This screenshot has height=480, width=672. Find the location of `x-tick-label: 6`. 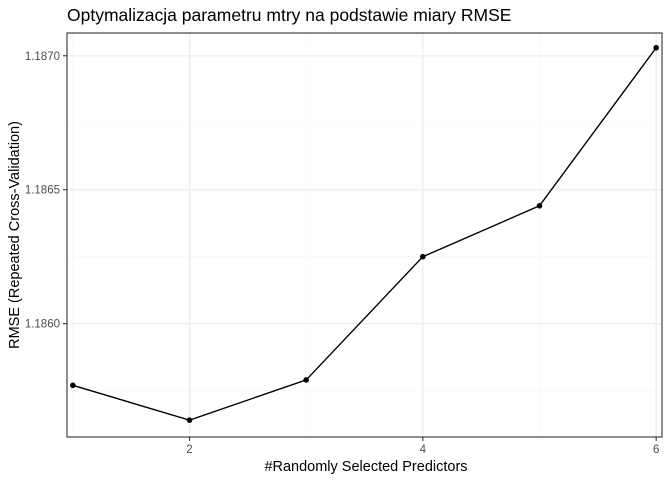

x-tick-label: 6 is located at coordinates (656, 450).